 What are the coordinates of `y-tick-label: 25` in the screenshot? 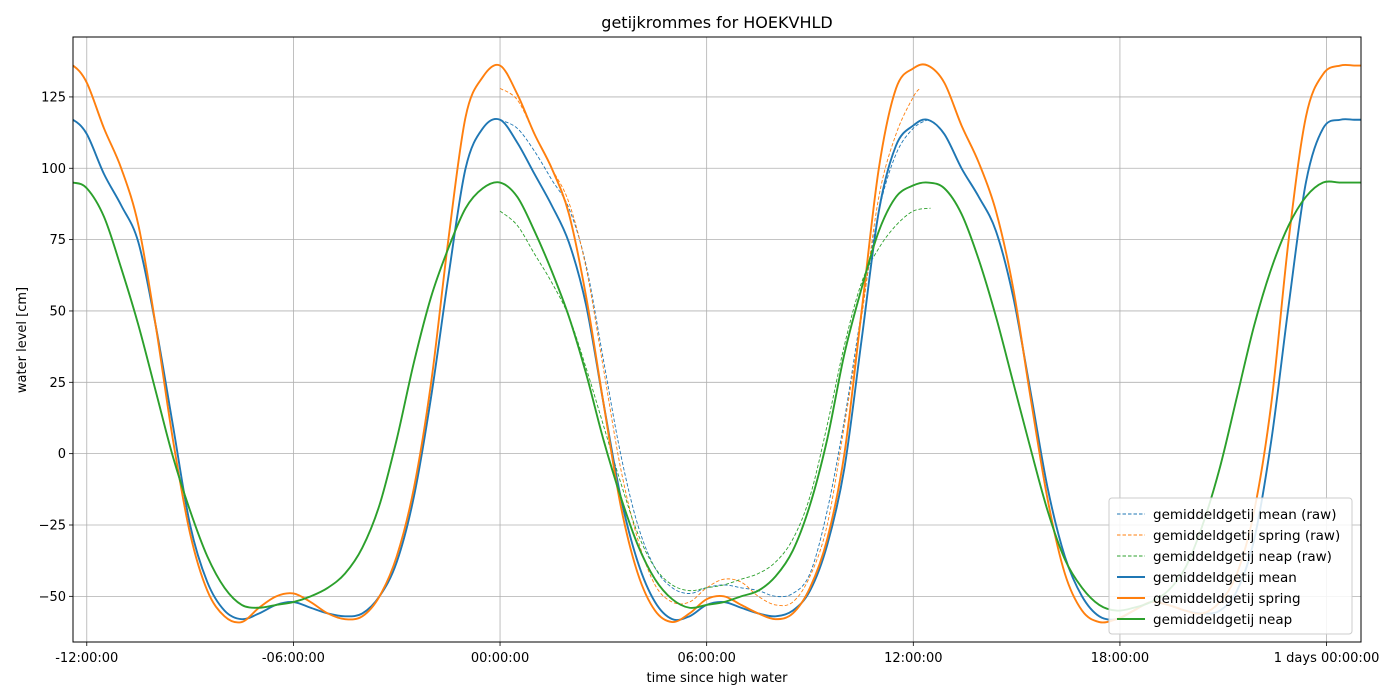 It's located at (57, 383).